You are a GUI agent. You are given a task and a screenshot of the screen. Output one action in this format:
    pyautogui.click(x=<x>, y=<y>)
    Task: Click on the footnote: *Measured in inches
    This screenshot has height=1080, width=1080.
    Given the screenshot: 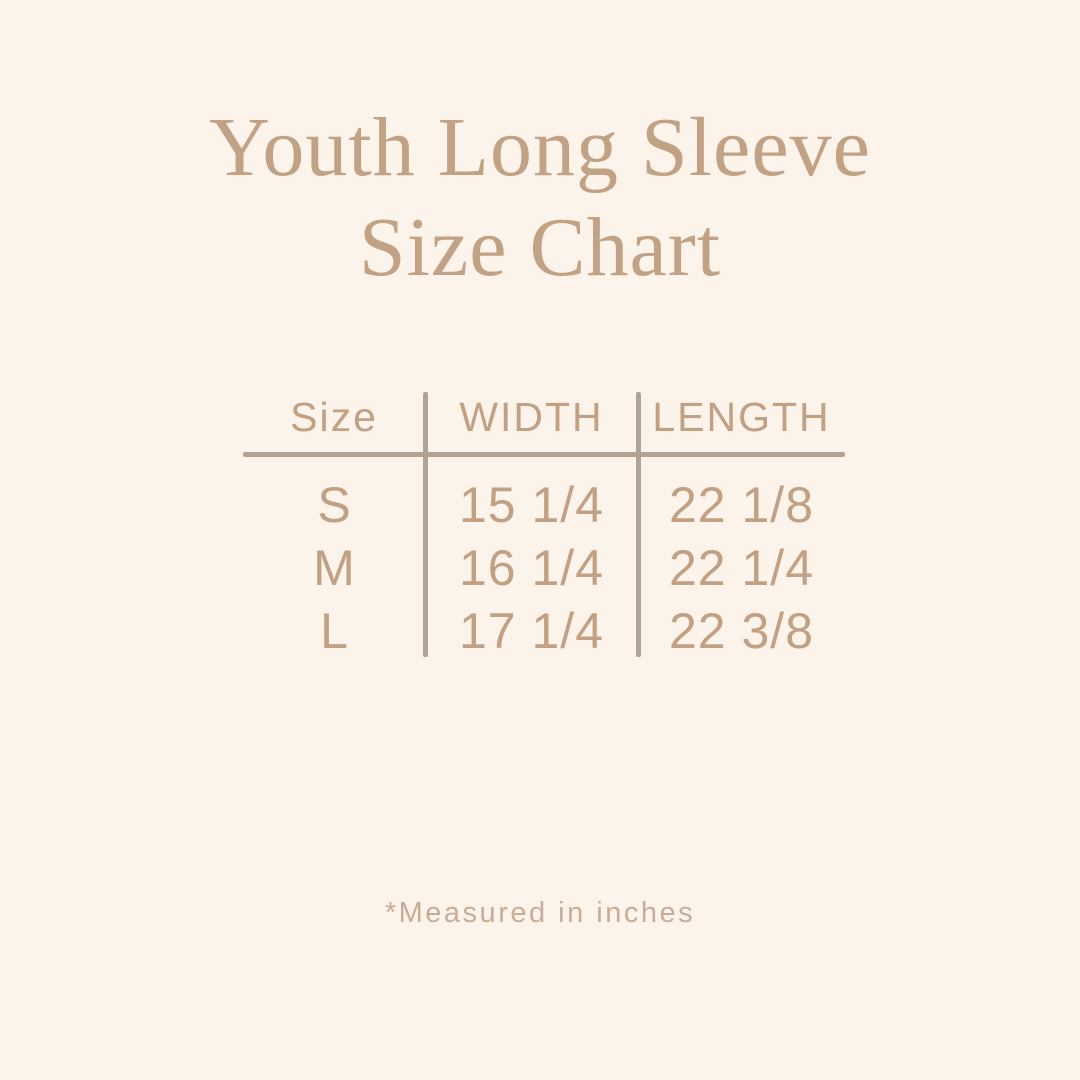 What is the action you would take?
    pyautogui.click(x=540, y=913)
    